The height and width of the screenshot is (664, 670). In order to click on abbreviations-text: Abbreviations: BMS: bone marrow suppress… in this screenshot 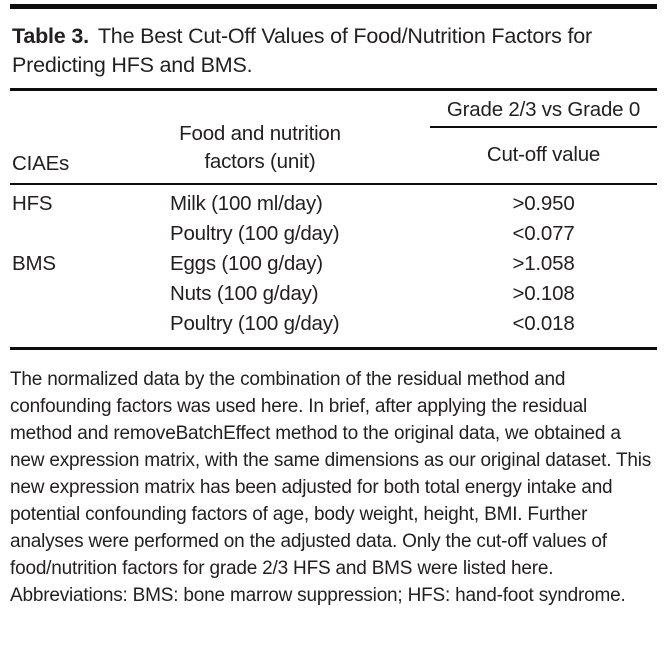, I will do `click(318, 595)`.